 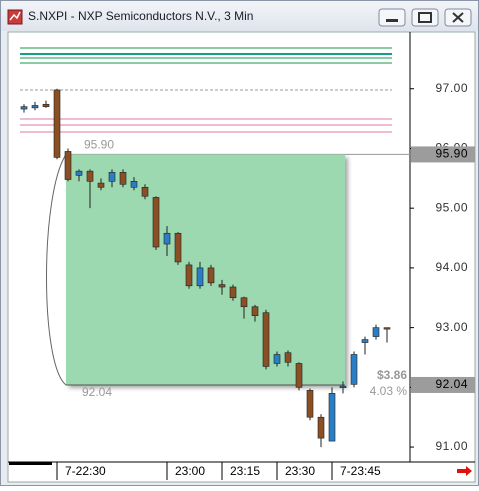 I want to click on indicator-lines, so click(x=206, y=90).